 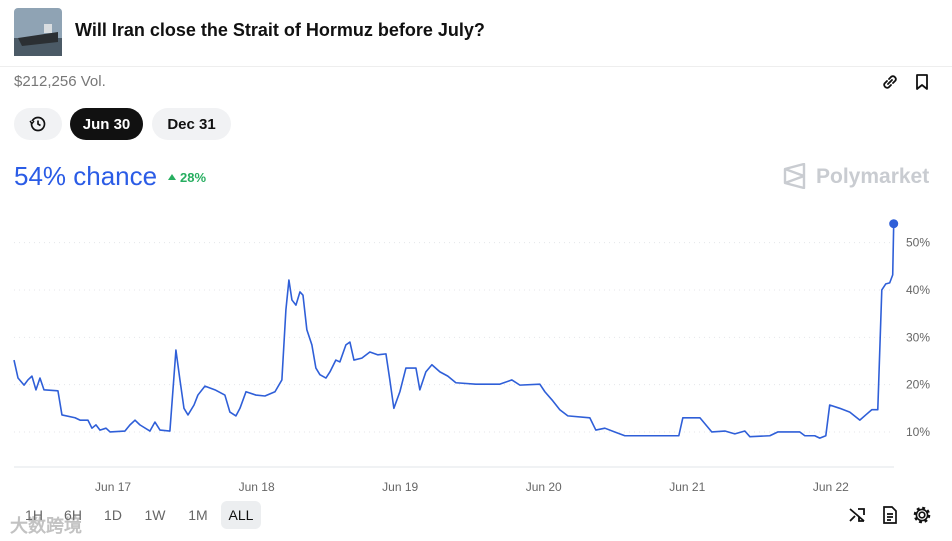 I want to click on link-icon, so click(x=890, y=82).